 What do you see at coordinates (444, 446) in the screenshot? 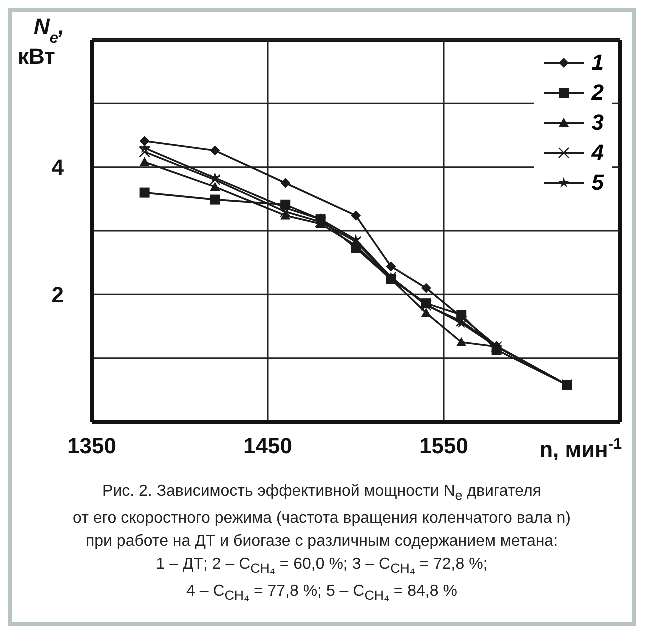
I see `x-tick-label: 1550` at bounding box center [444, 446].